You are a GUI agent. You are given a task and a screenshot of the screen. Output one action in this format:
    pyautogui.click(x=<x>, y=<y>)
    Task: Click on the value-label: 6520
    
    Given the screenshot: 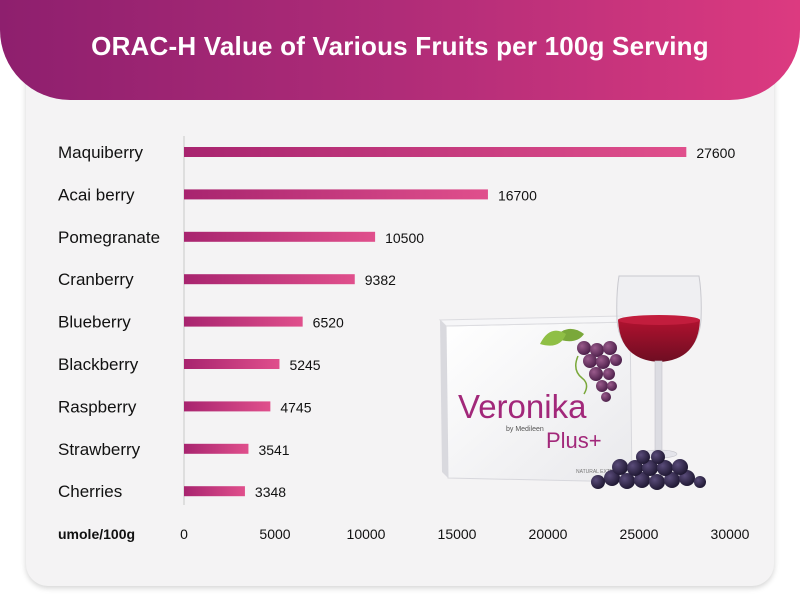 What is the action you would take?
    pyautogui.click(x=328, y=323)
    